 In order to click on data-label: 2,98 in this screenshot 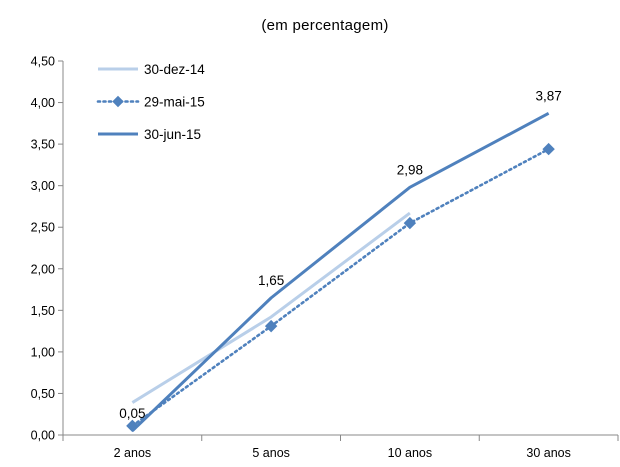, I will do `click(410, 169)`.